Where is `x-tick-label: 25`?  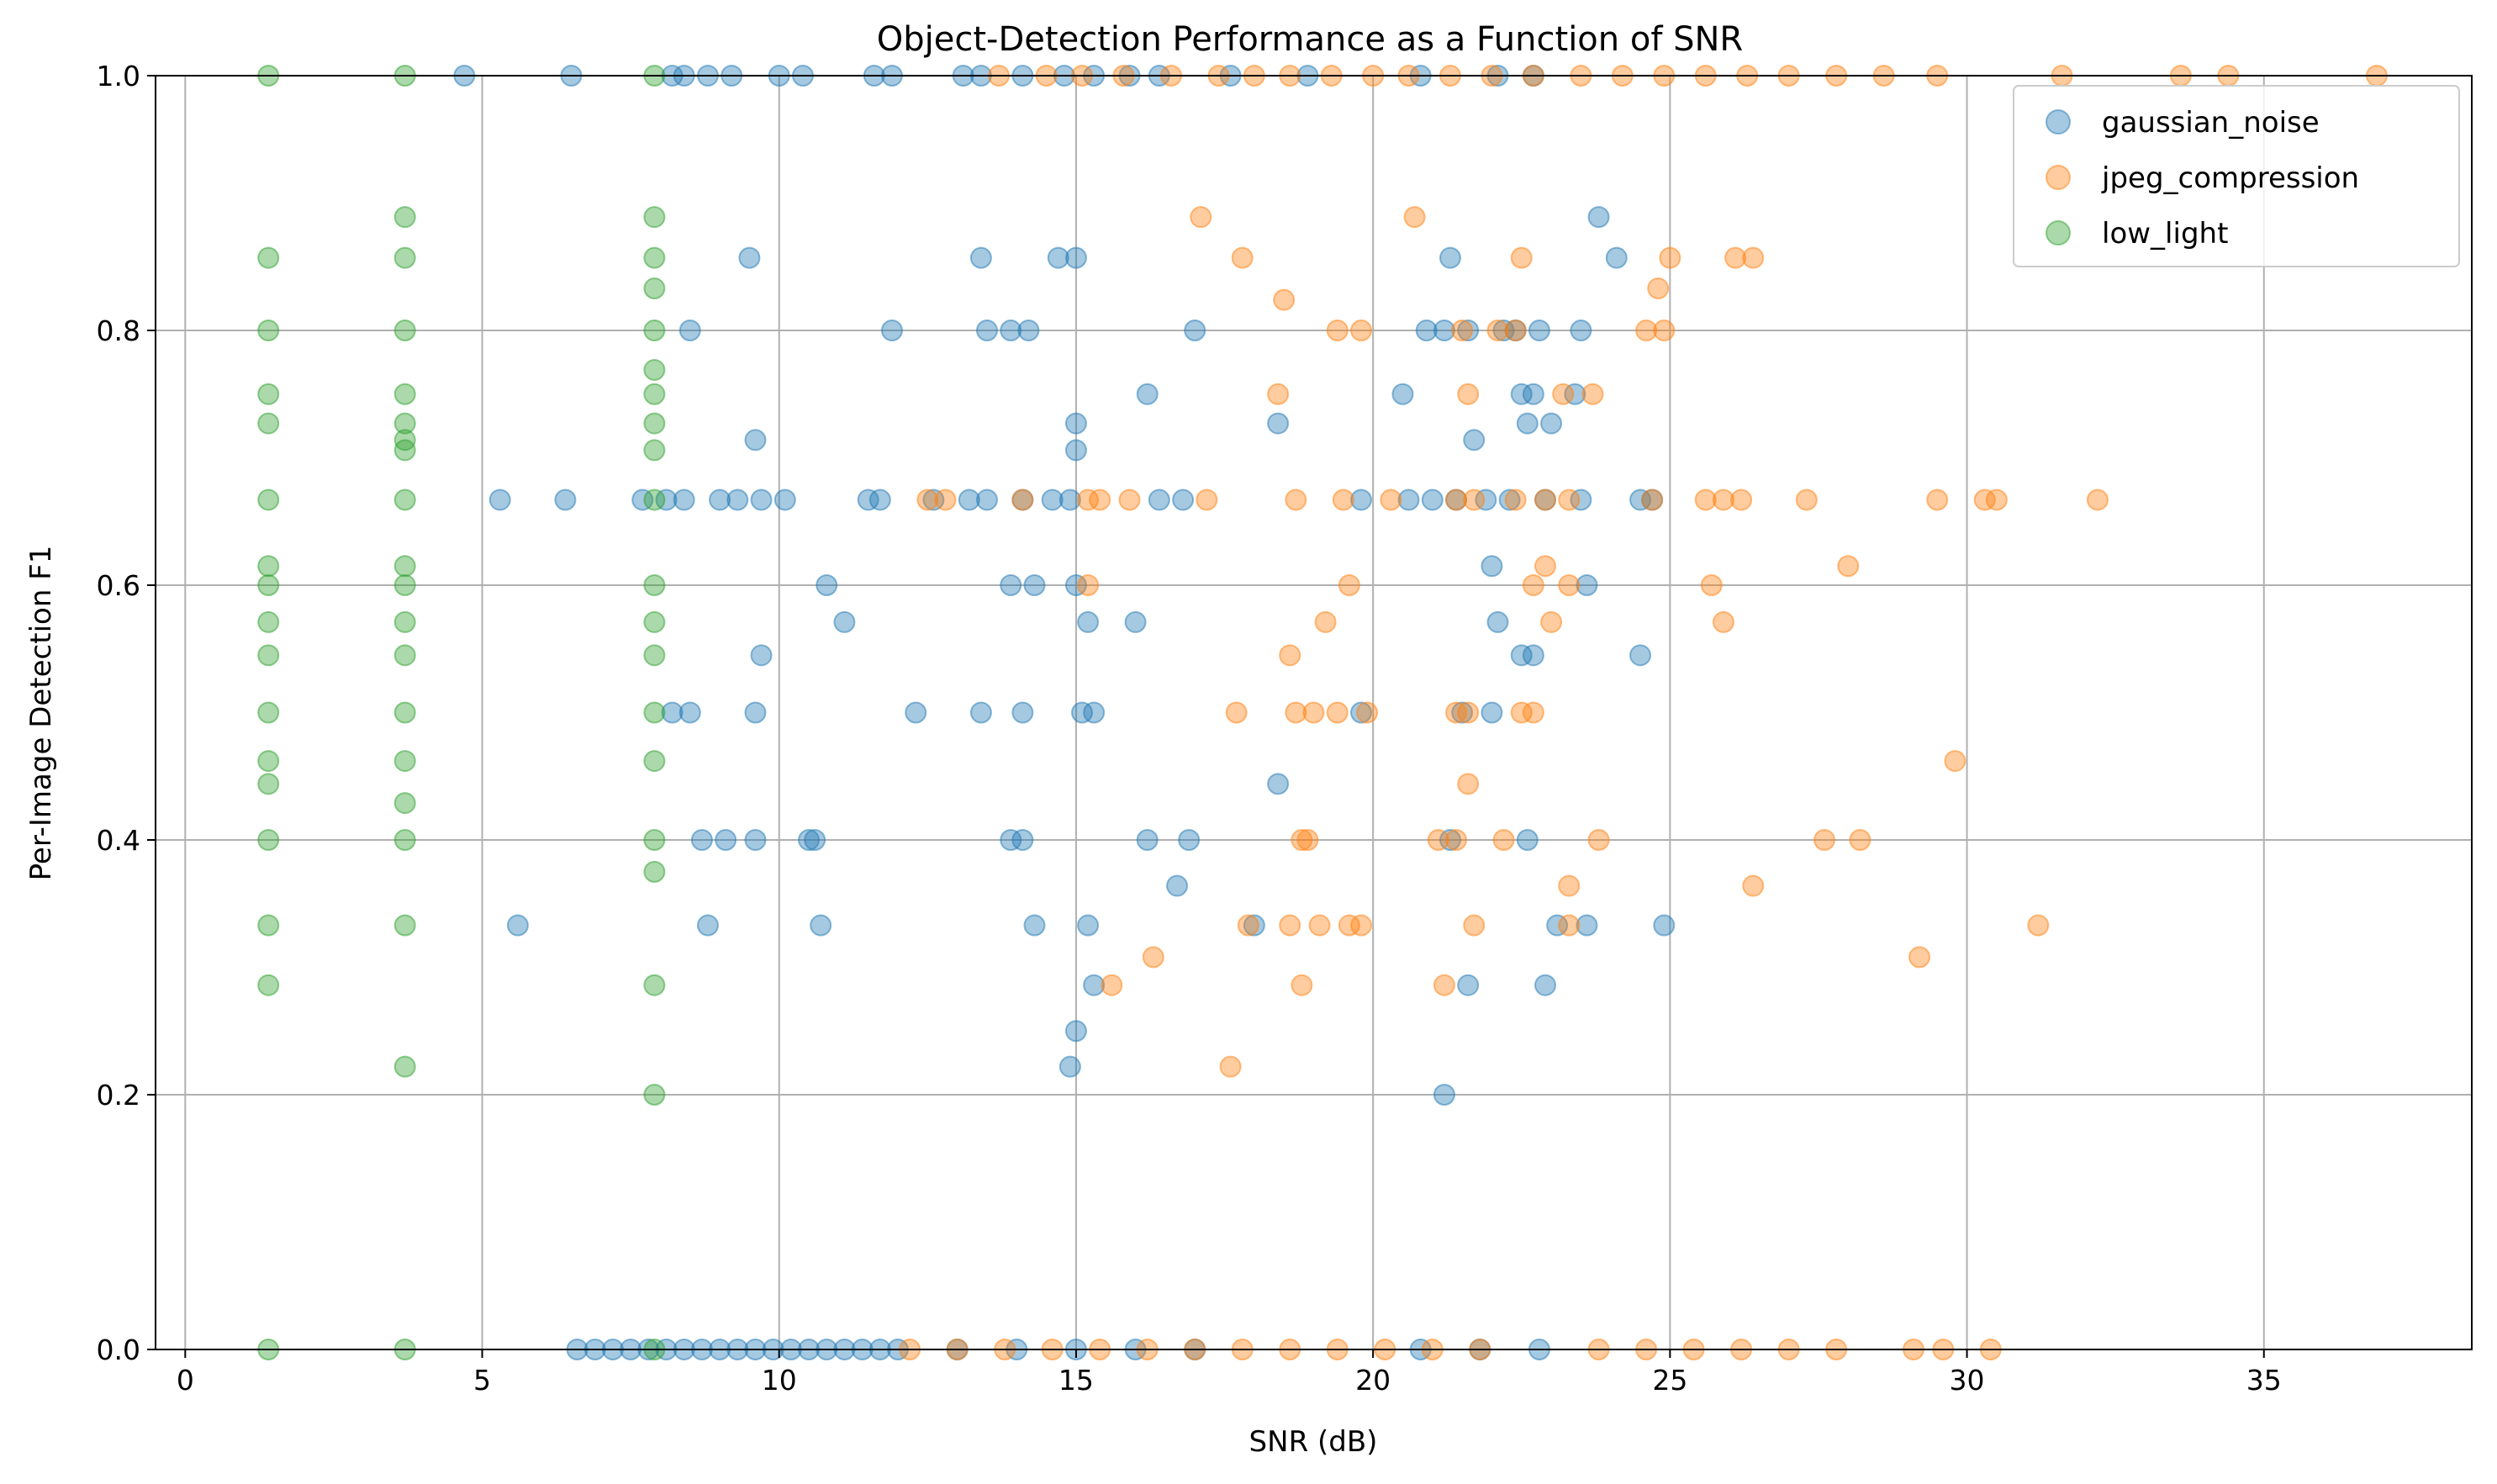 x-tick-label: 25 is located at coordinates (1669, 1380).